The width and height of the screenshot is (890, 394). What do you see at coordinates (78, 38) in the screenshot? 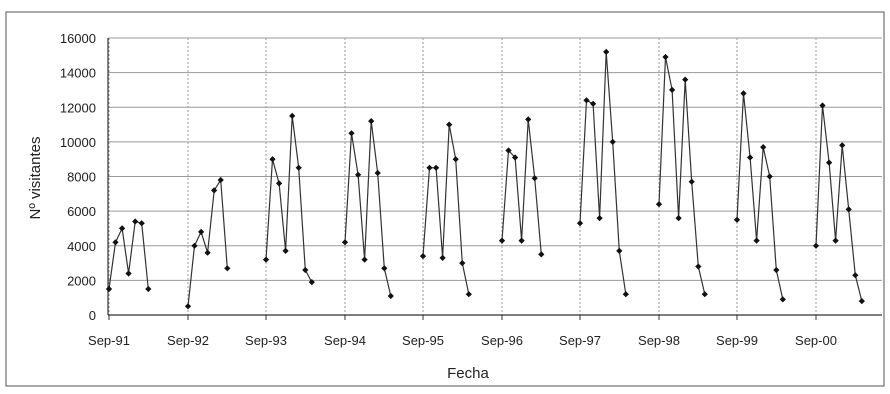
I see `y-tick-label: 16000` at bounding box center [78, 38].